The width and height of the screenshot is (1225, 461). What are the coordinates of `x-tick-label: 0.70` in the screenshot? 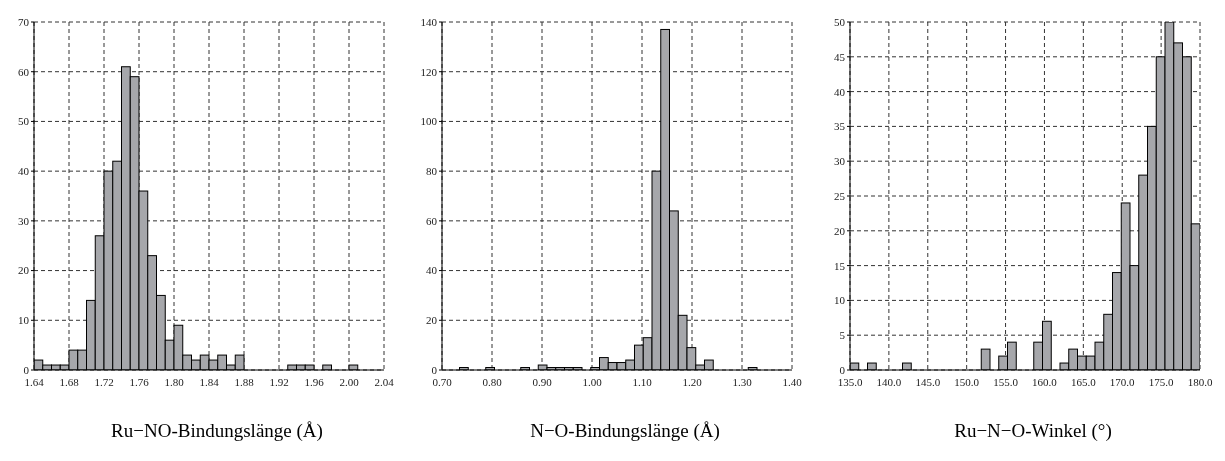 It's located at (442, 381).